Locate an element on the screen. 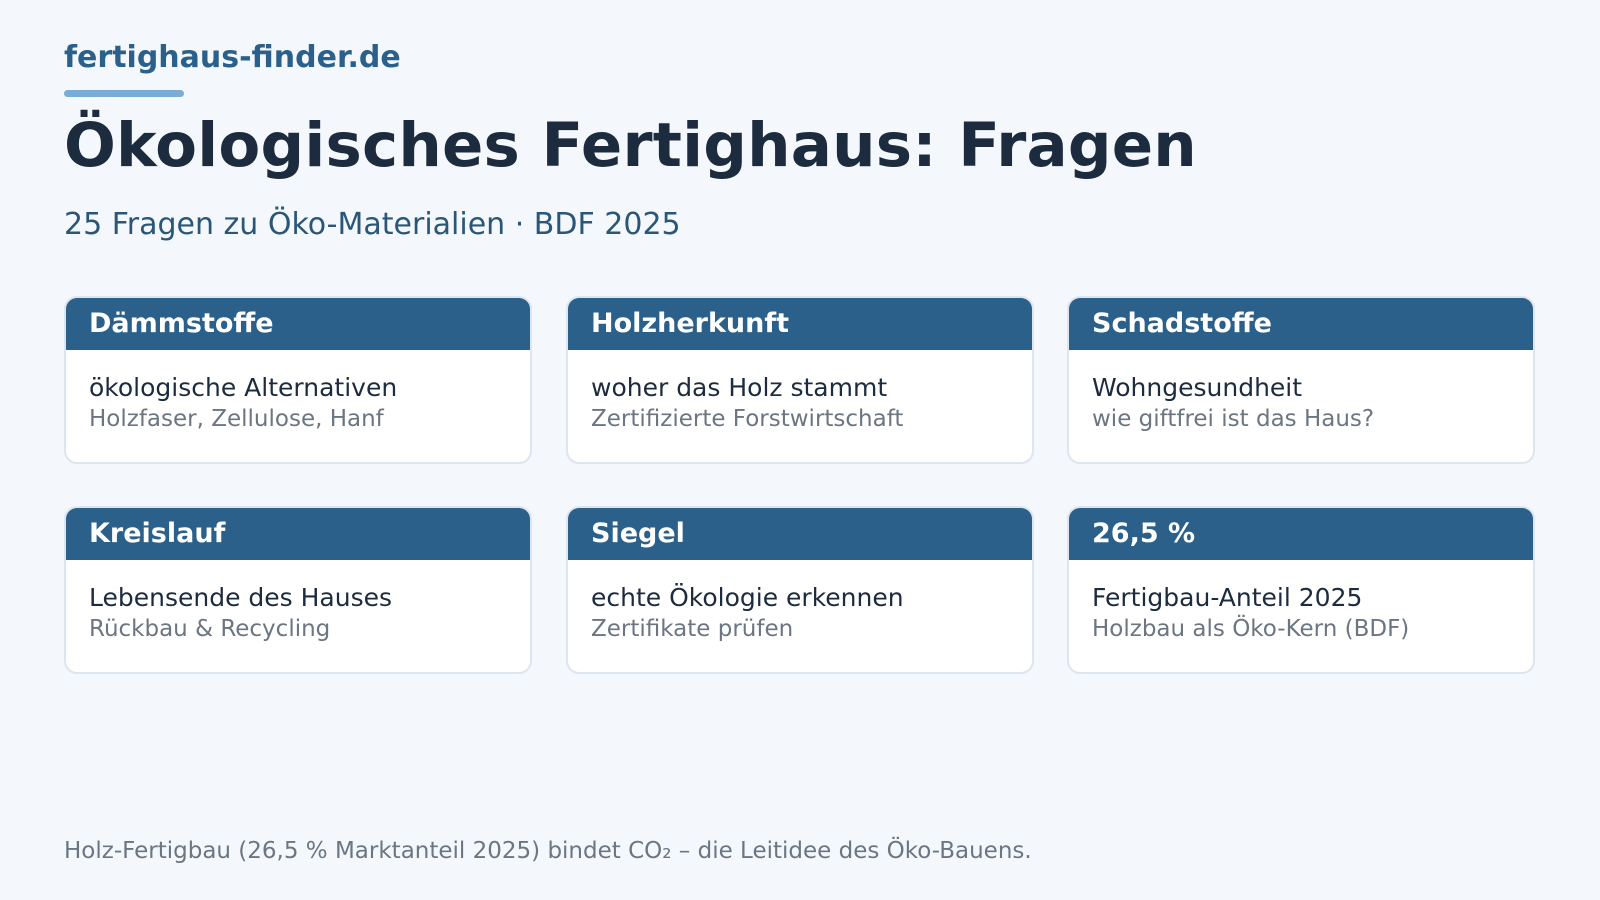 Image resolution: width=1600 pixels, height=900 pixels. card-header: Schadstoffe is located at coordinates (1301, 324).